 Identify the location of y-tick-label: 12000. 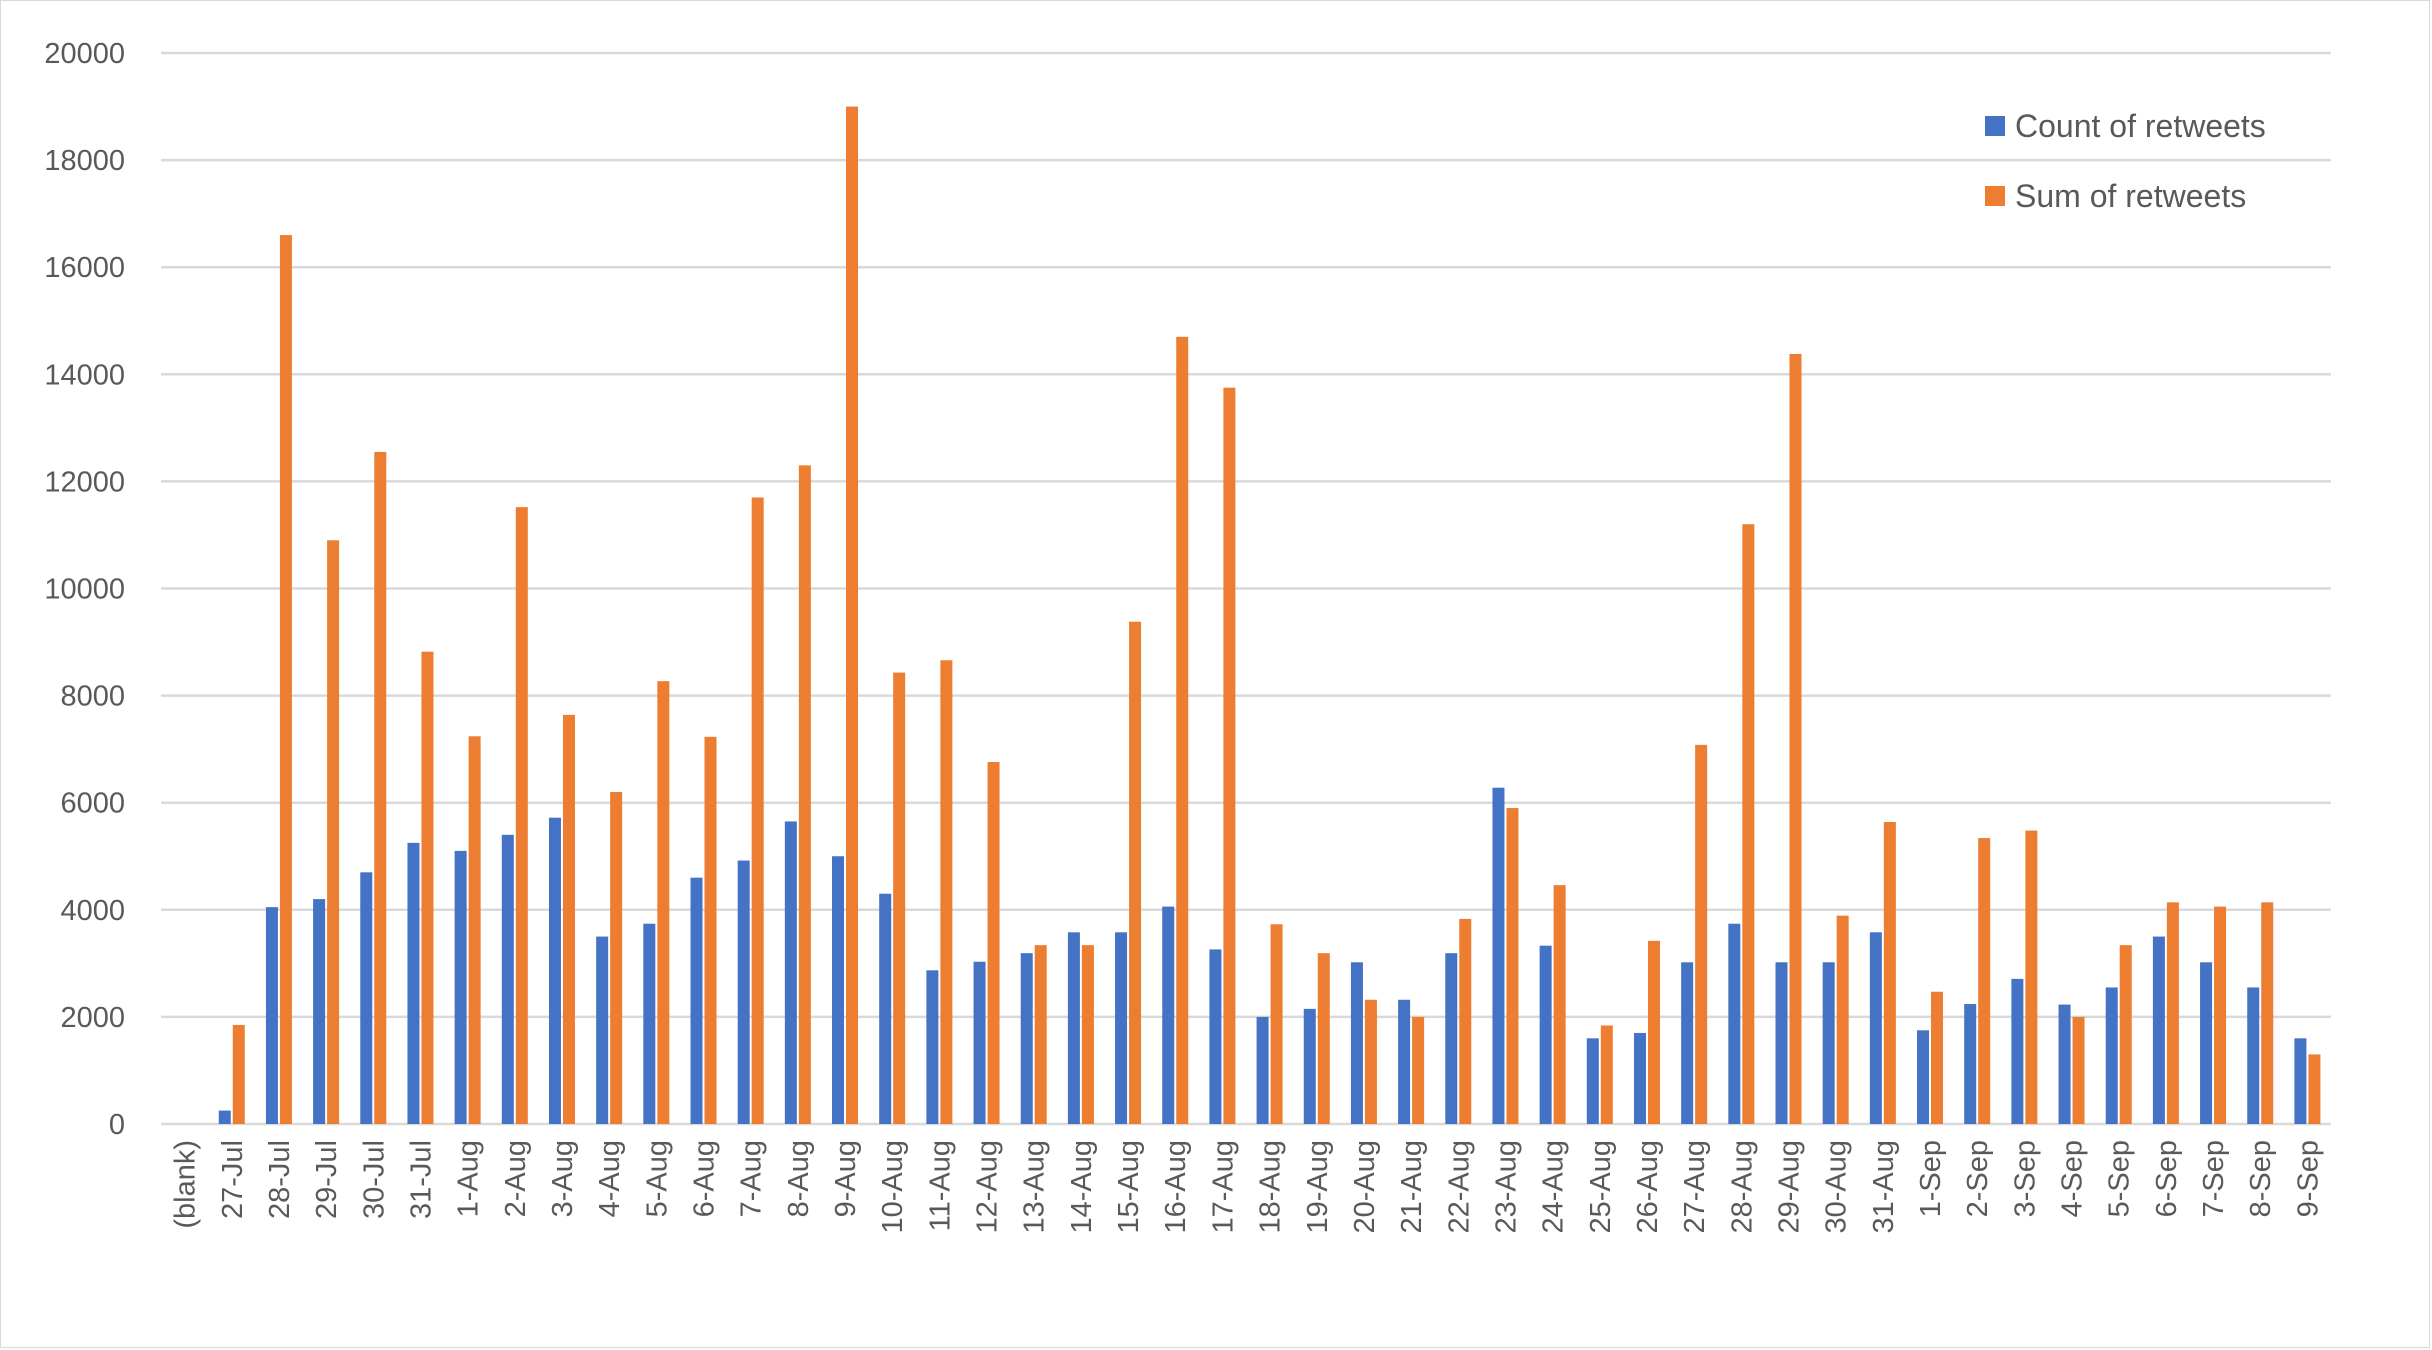
(84, 482).